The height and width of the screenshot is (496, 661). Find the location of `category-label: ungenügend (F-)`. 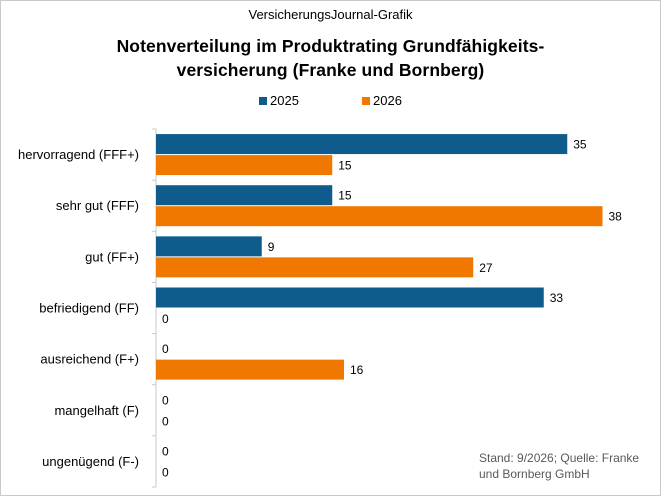

category-label: ungenügend (F-) is located at coordinates (90, 461).